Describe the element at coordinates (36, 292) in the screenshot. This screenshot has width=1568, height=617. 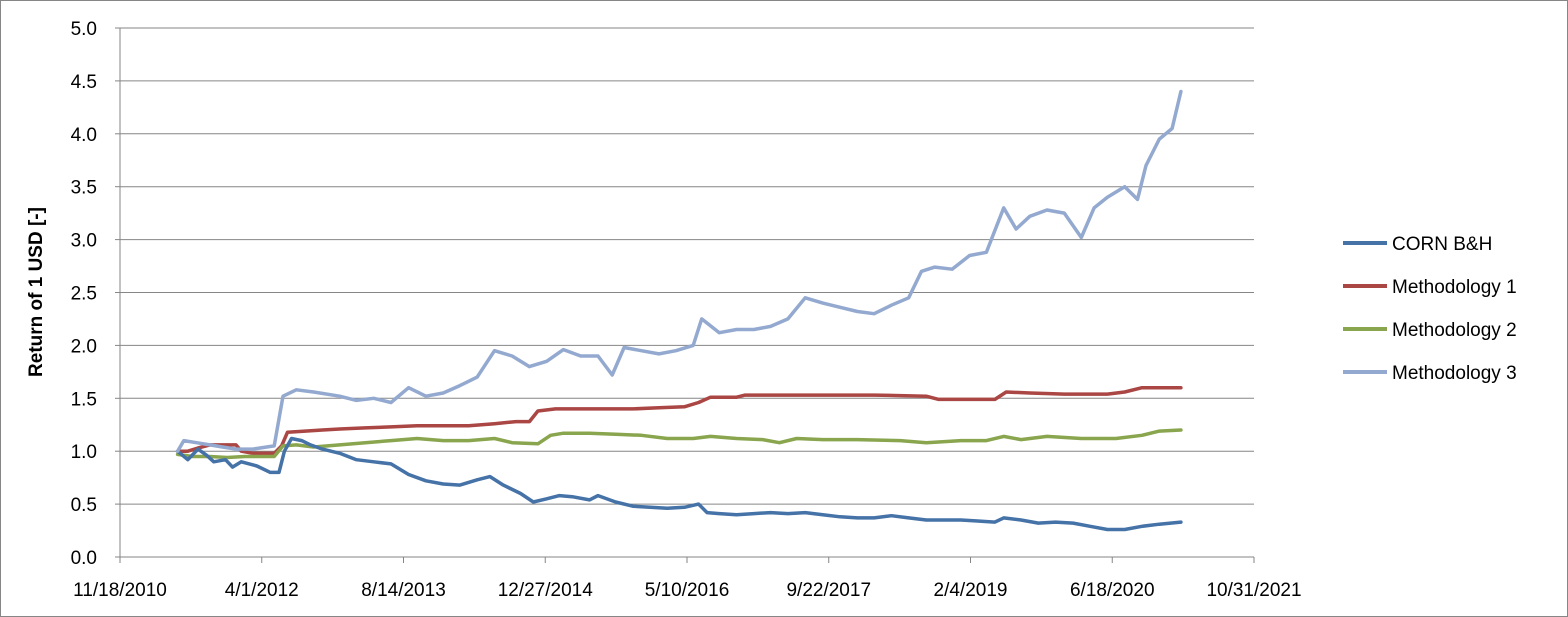
I see `y-axis-title: Return of 1 USD [-]` at that location.